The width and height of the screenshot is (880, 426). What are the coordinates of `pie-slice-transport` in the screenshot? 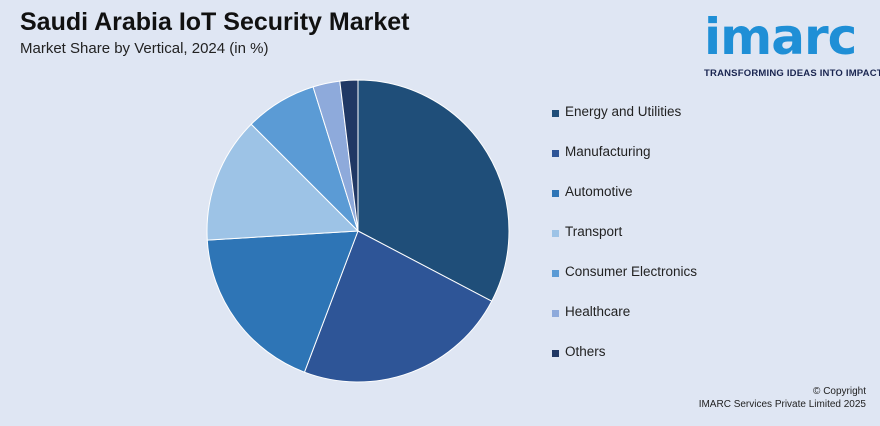 It's located at (283, 182).